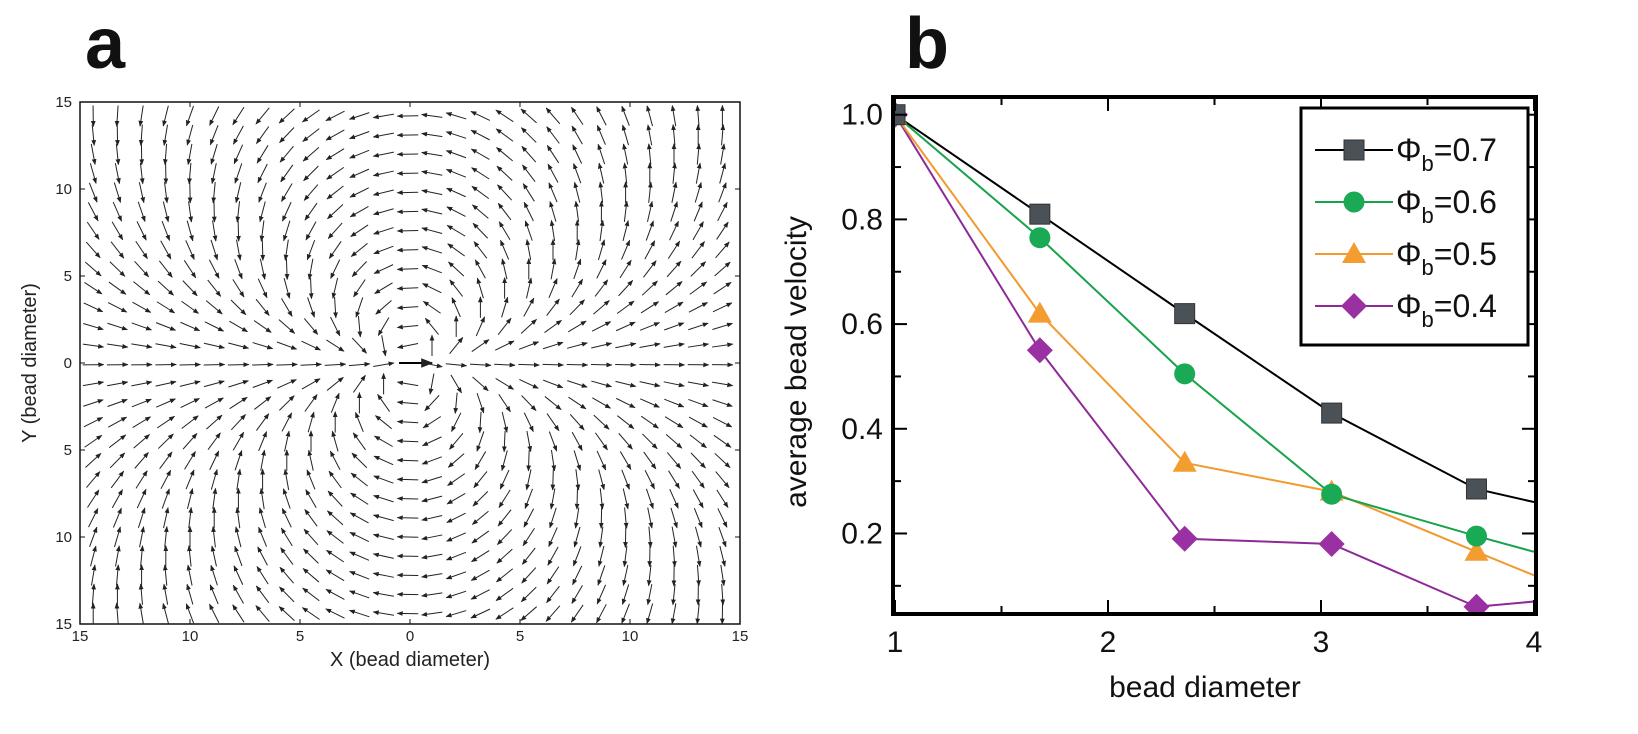 The image size is (1638, 734). Describe the element at coordinates (1185, 314) in the screenshot. I see `data-point-square` at that location.